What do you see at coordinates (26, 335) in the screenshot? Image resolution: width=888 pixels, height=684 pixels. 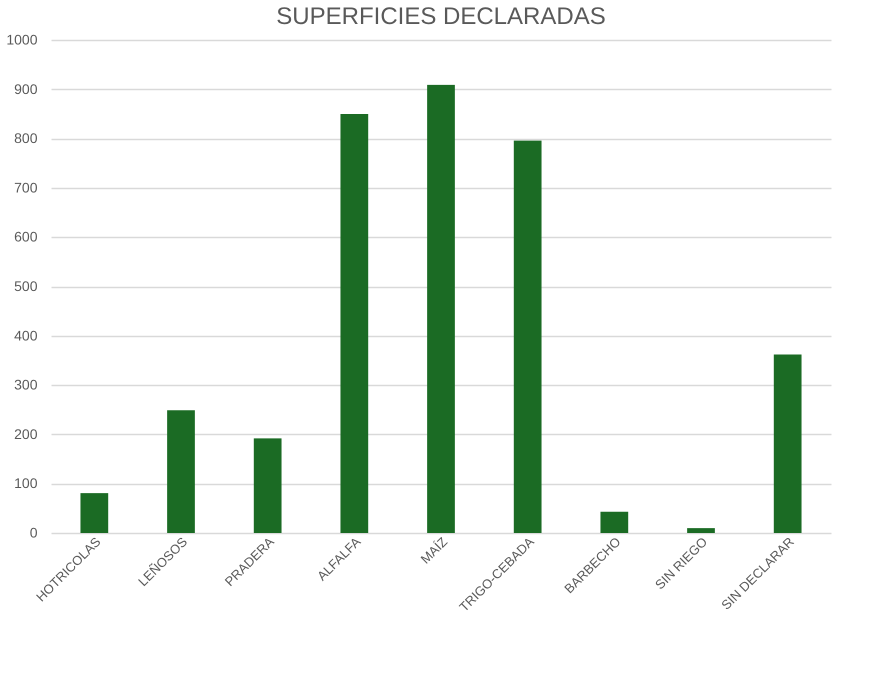 I see `y-tick-label: 400` at bounding box center [26, 335].